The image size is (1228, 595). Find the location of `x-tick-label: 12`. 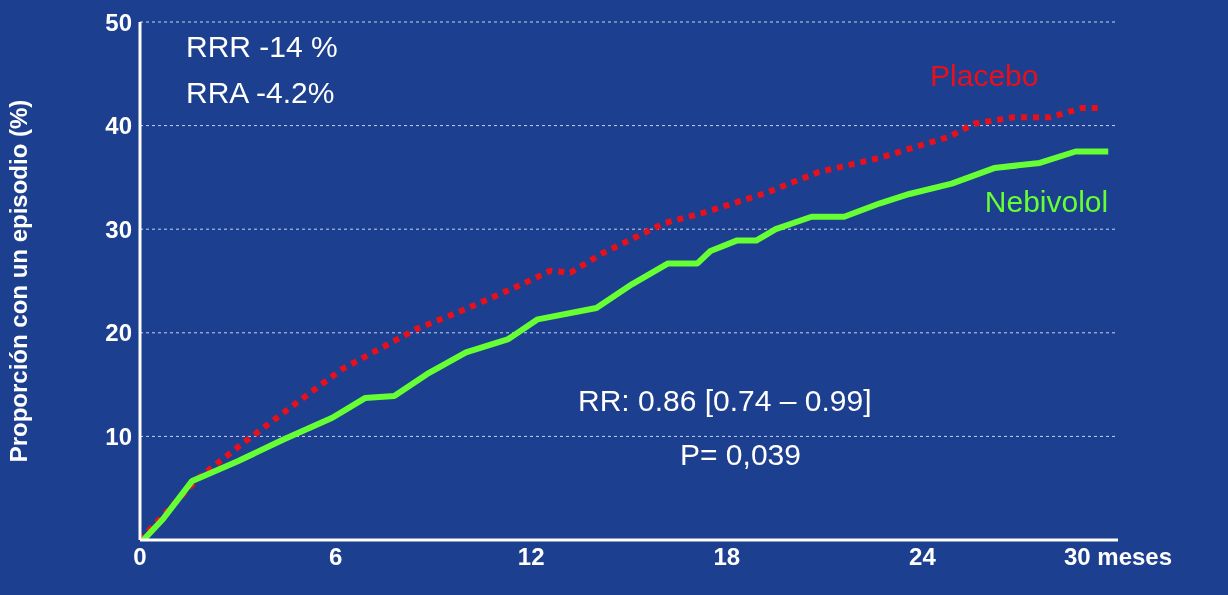

x-tick-label: 12 is located at coordinates (531, 557).